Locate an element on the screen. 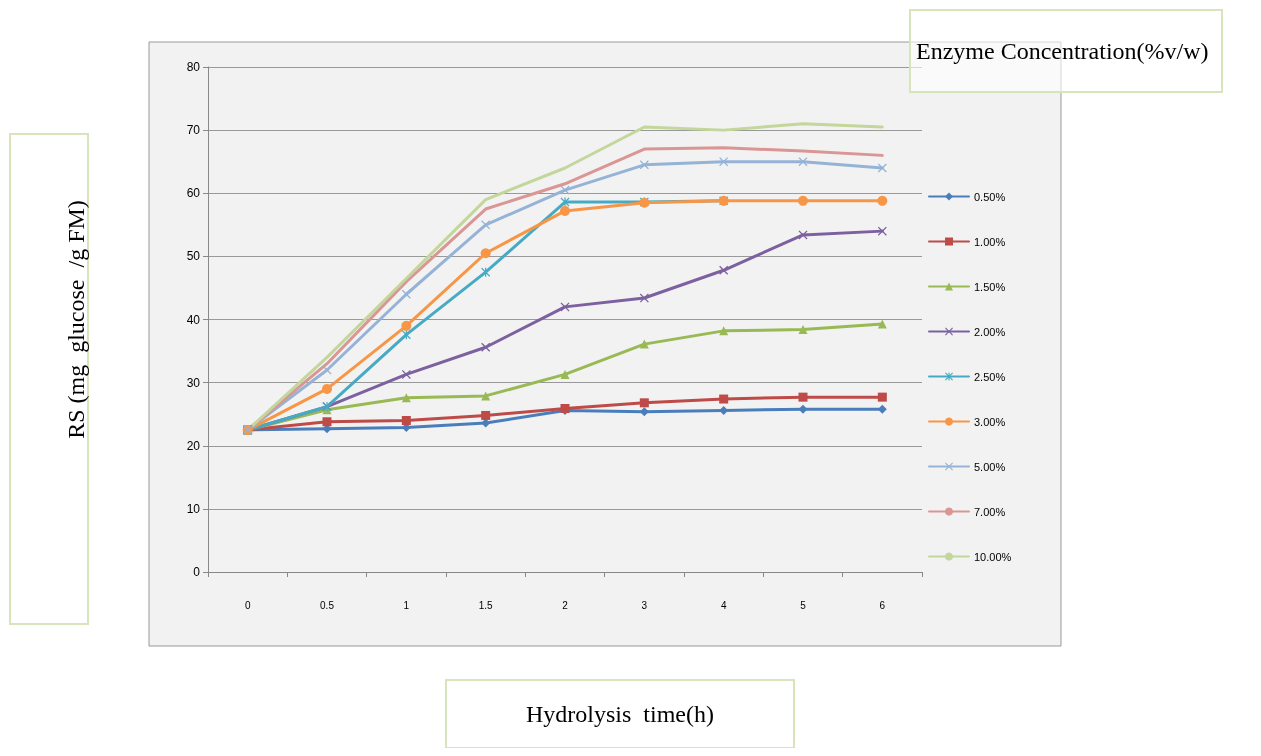 The height and width of the screenshot is (756, 1261). x-tick-label: 5 is located at coordinates (803, 605).